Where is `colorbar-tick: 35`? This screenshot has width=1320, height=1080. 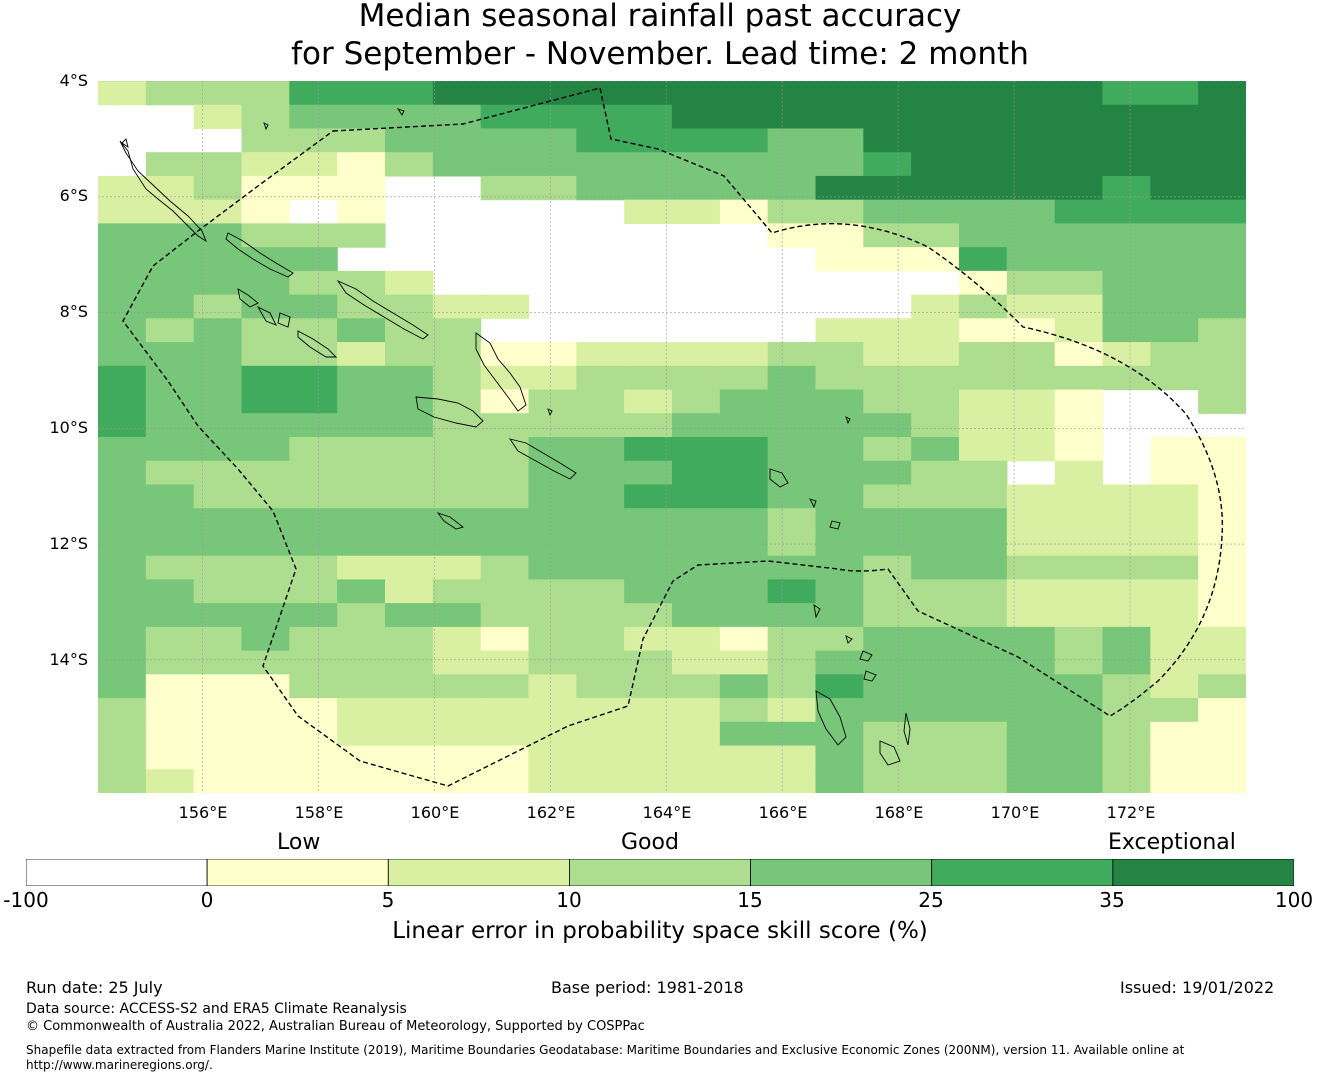
colorbar-tick: 35 is located at coordinates (1112, 900).